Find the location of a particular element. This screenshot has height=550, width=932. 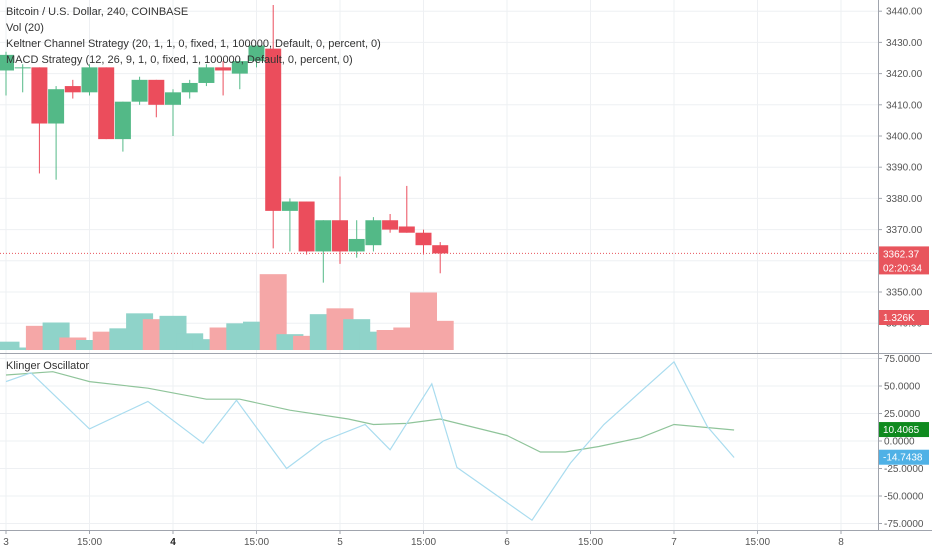

price-tick-label: 3350.00 is located at coordinates (904, 293).